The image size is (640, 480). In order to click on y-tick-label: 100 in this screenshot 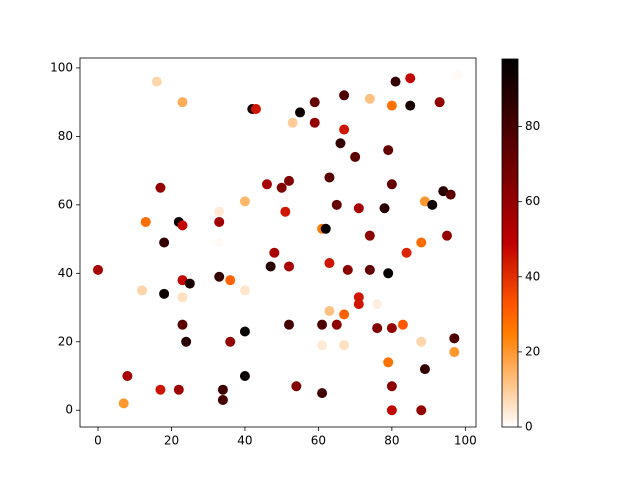, I will do `click(61, 67)`.